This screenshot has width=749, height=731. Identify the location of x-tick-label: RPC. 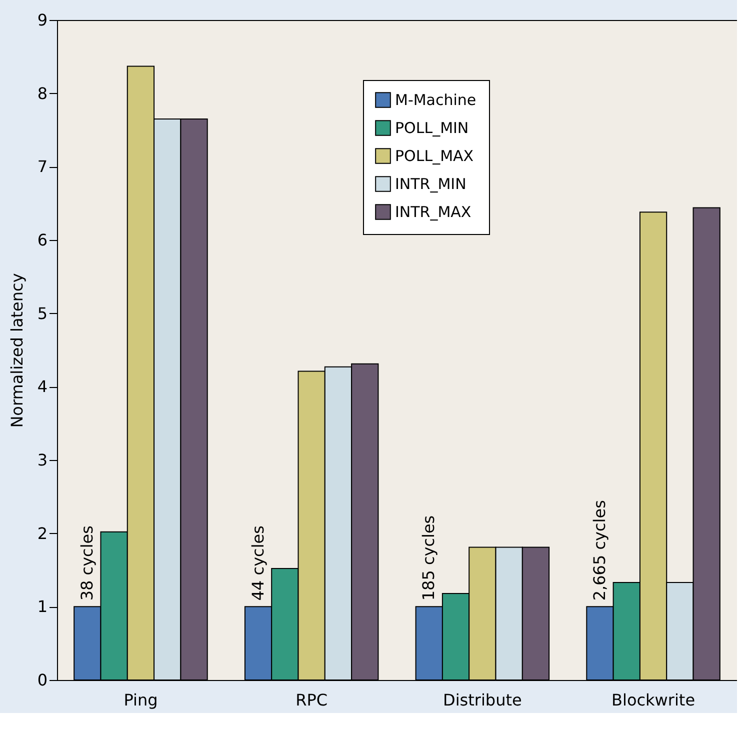
(312, 700).